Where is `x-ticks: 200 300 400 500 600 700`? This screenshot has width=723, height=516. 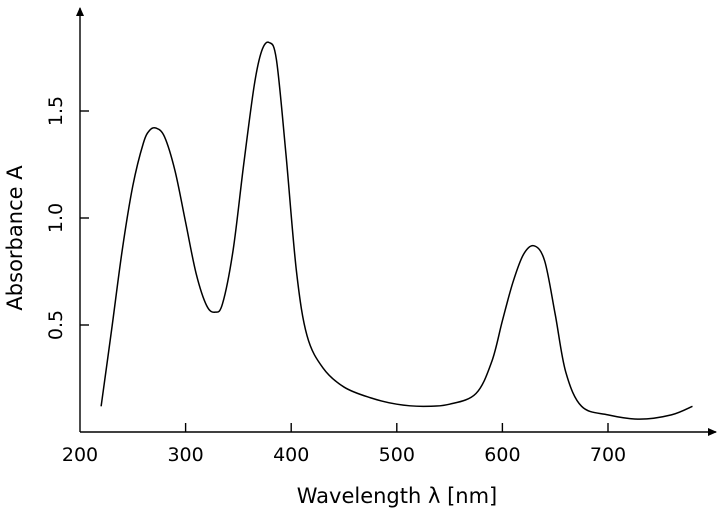
x-ticks: 200 300 400 500 600 700 is located at coordinates (344, 444).